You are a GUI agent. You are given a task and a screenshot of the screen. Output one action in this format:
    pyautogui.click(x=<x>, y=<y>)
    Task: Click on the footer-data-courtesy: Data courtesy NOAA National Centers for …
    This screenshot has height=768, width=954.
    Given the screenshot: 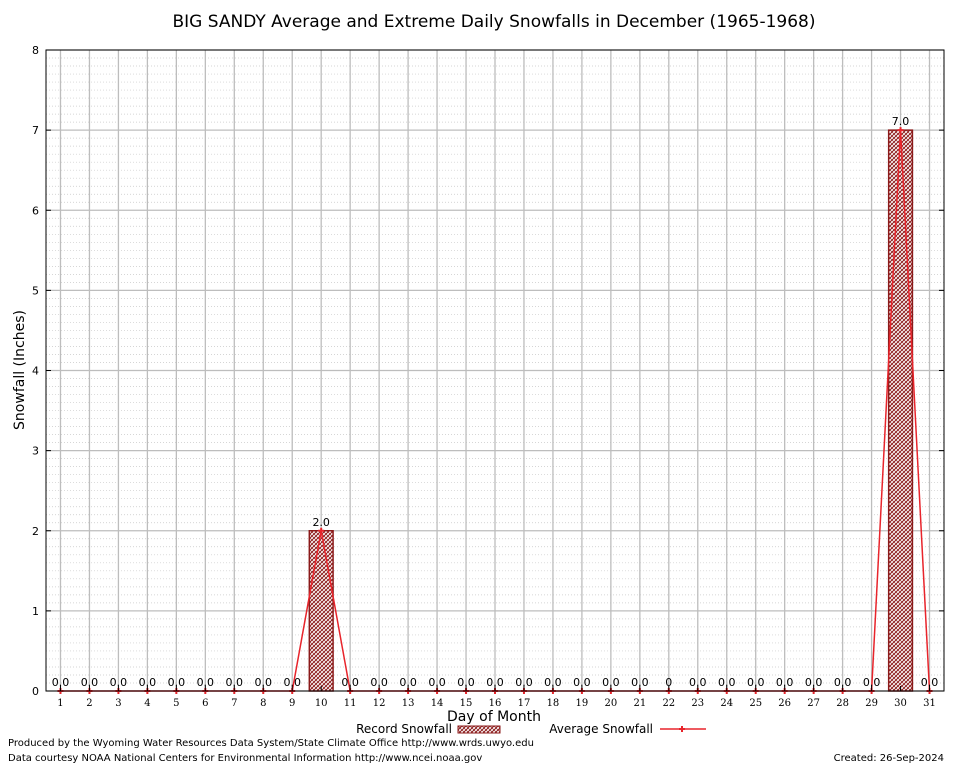 What is the action you would take?
    pyautogui.click(x=245, y=758)
    